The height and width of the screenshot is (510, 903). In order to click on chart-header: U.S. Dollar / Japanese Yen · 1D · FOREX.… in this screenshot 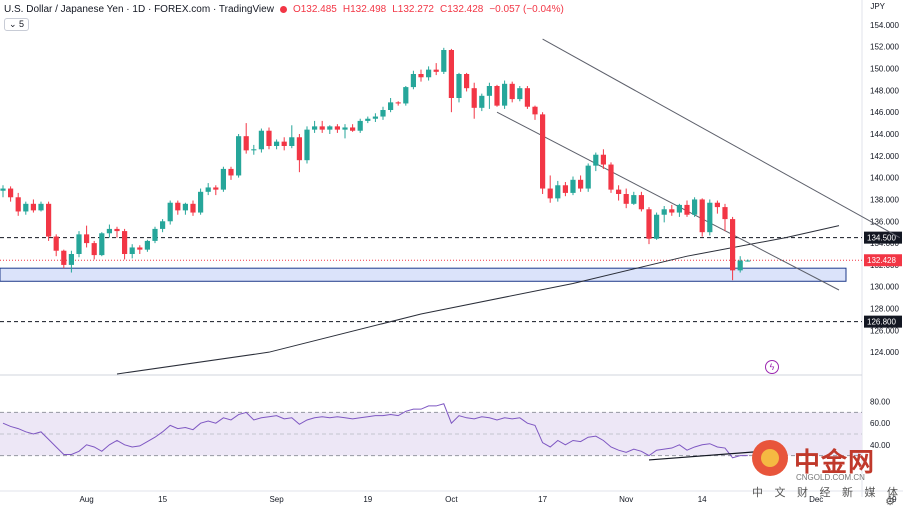, I will do `click(284, 9)`.